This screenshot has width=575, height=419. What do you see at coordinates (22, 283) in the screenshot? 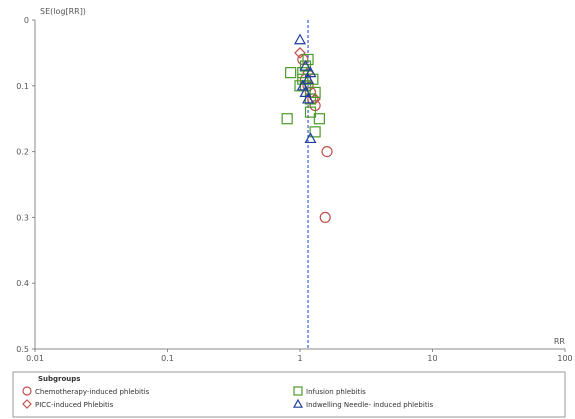
I see `y-tick-label: 0.4` at bounding box center [22, 283].